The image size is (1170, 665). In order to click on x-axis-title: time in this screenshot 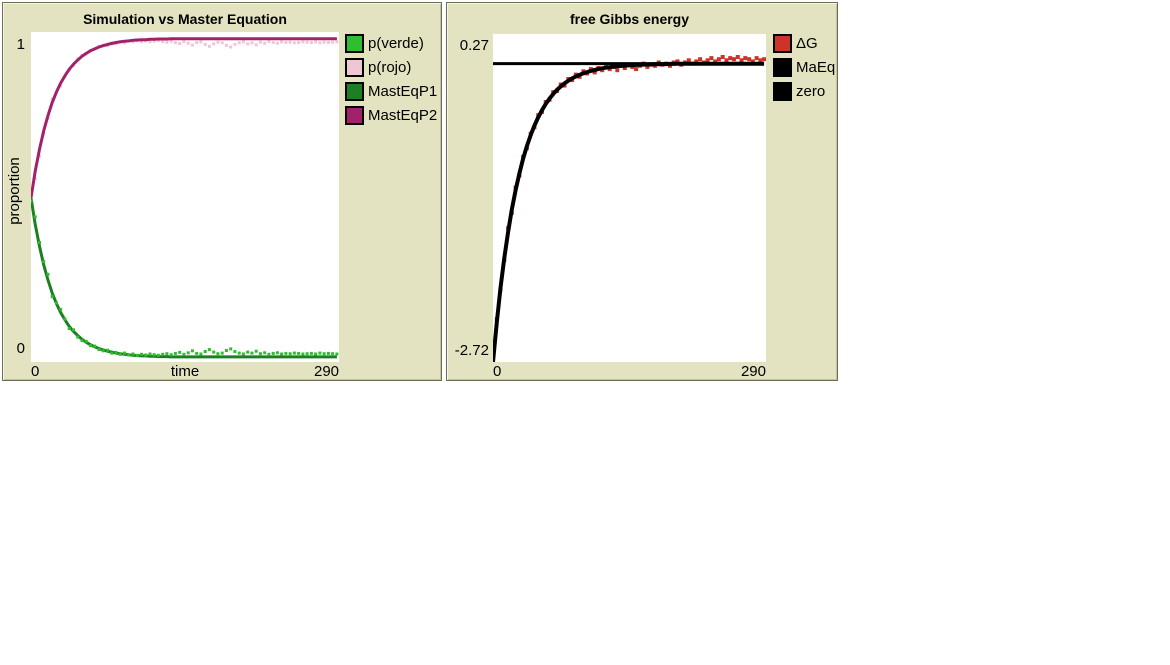, I will do `click(185, 371)`.